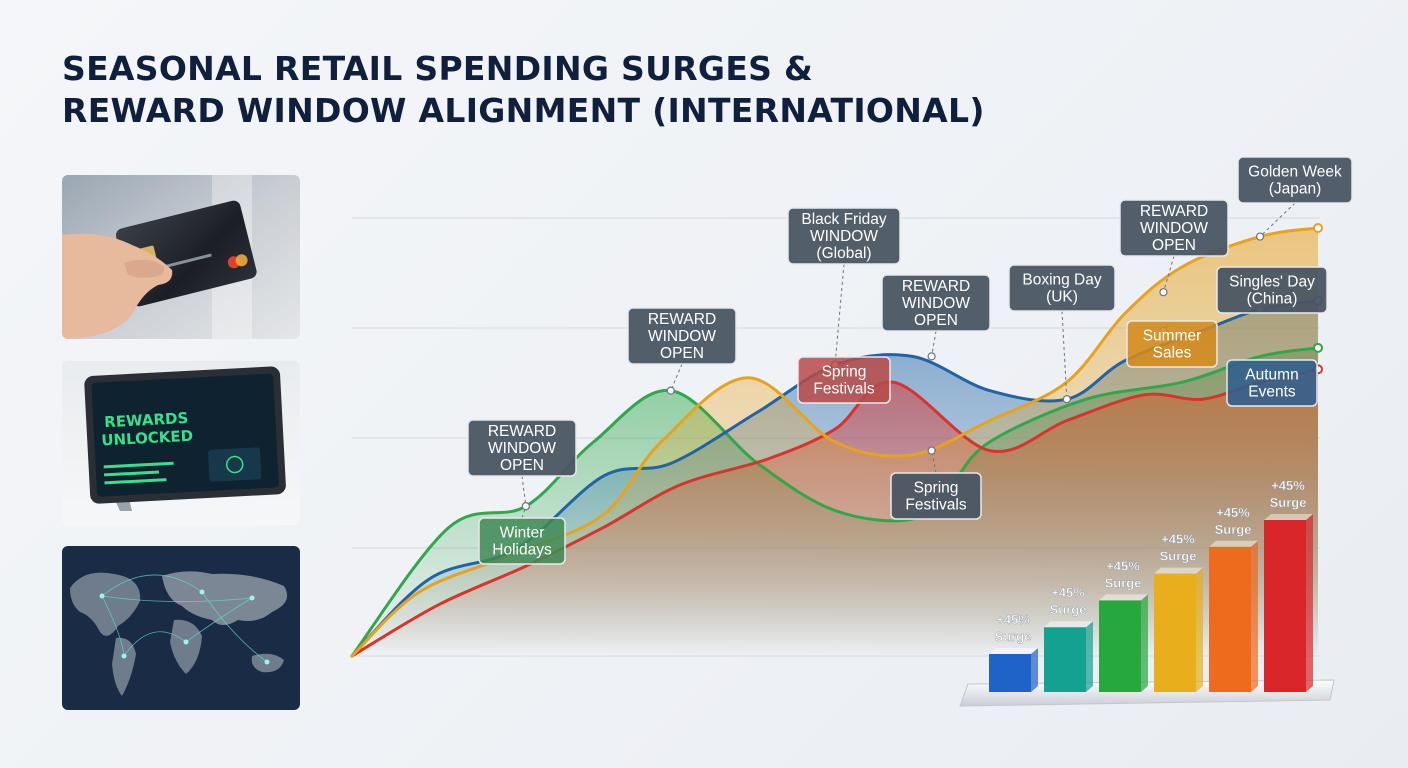  What do you see at coordinates (1233, 543) in the screenshot?
I see `surge-bar-4-top` at bounding box center [1233, 543].